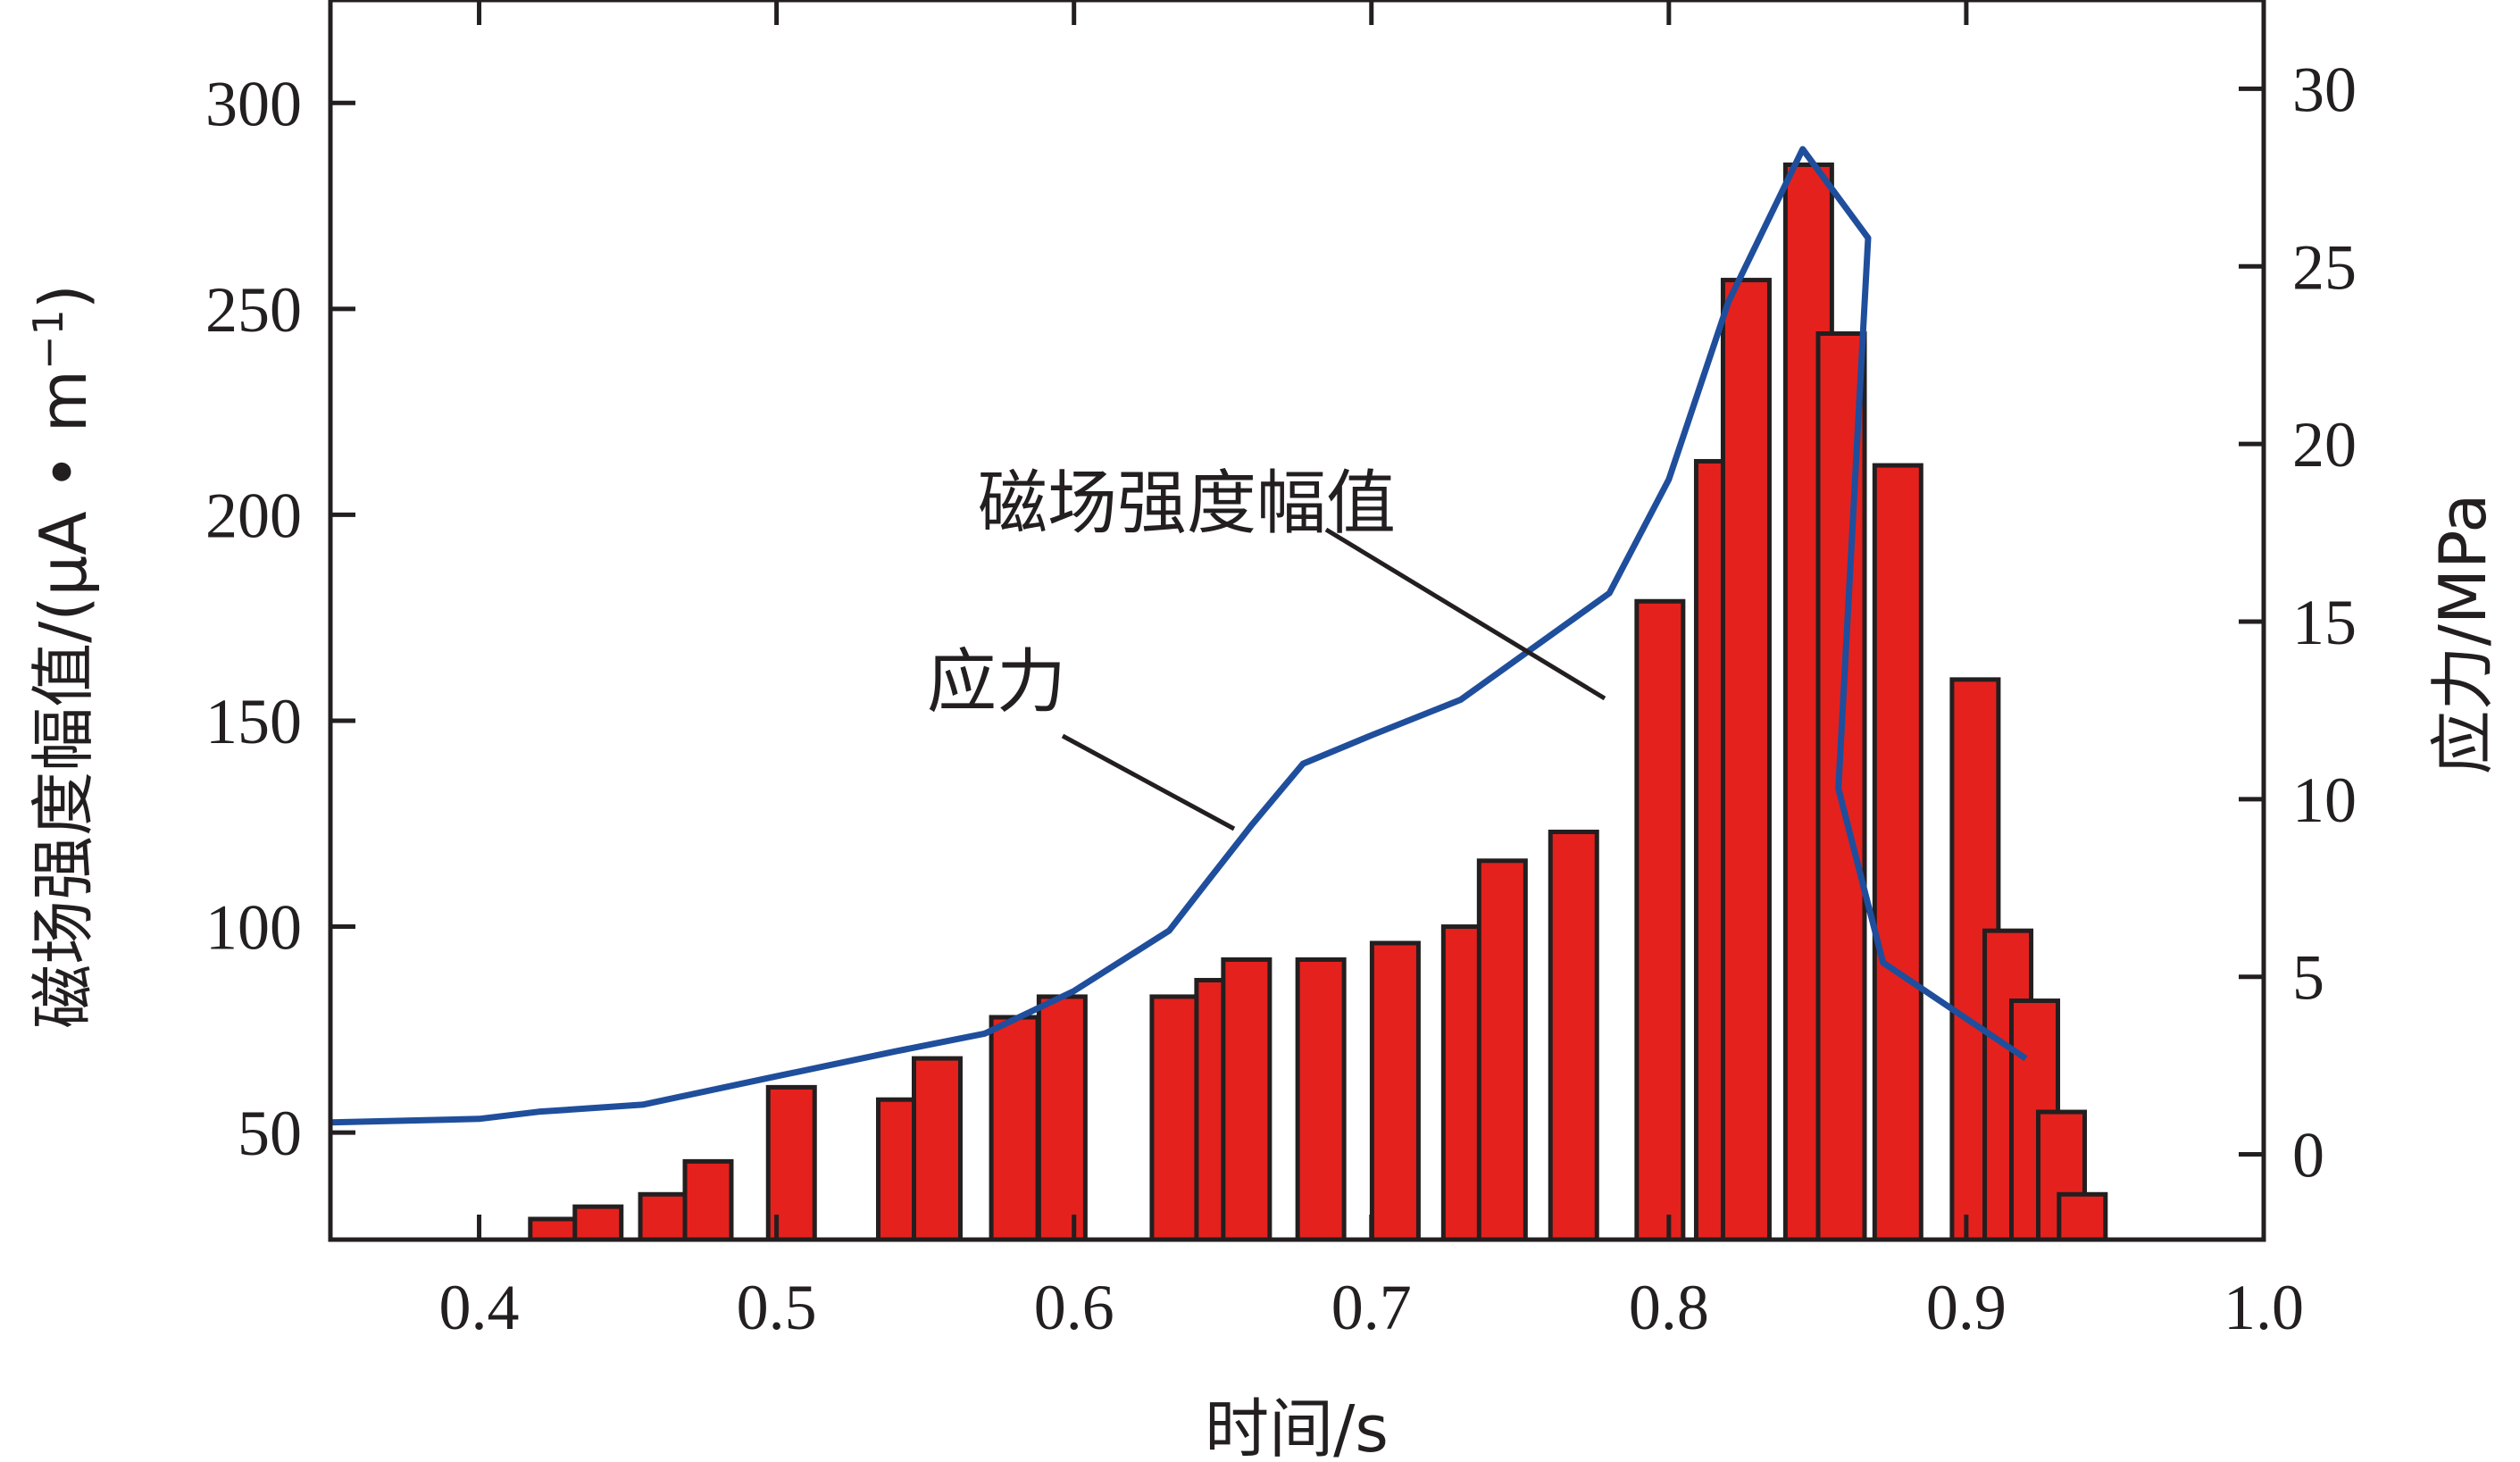  I want to click on y-left-axis-title: 磁场强度幅值/(μA • m−1), so click(63, 656).